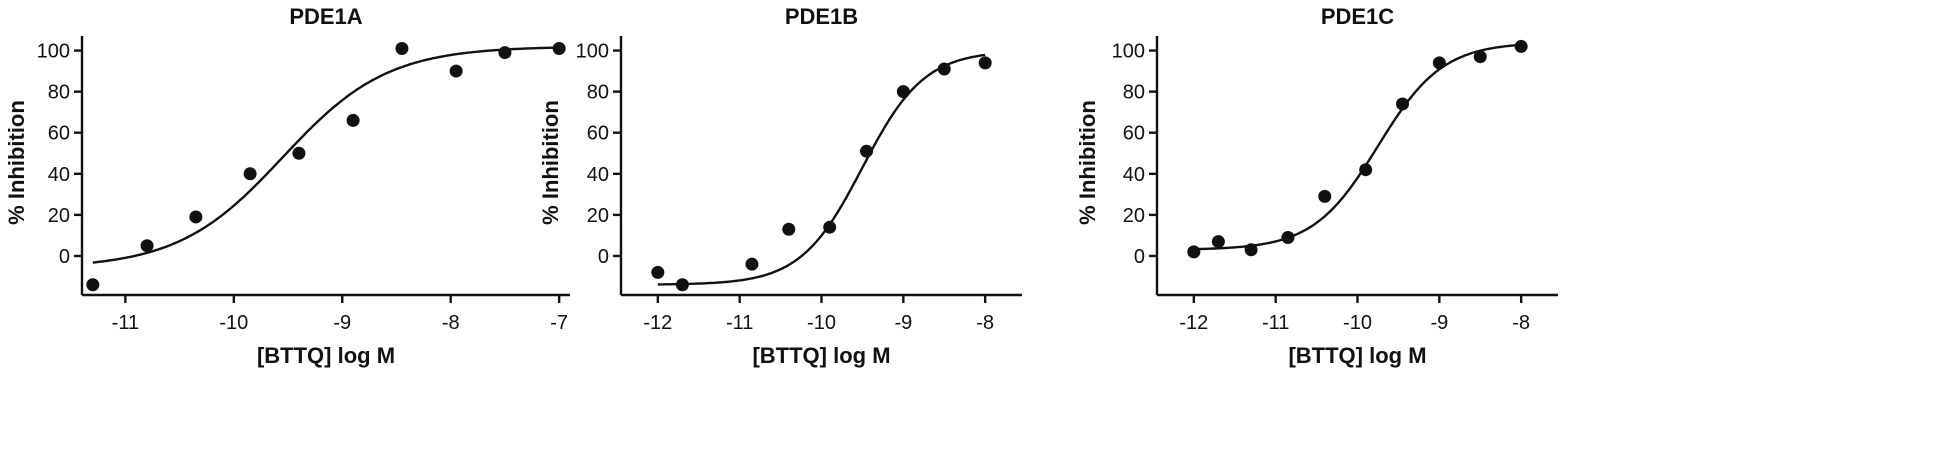 The width and height of the screenshot is (1950, 466). Describe the element at coordinates (559, 323) in the screenshot. I see `x-tick-label: -7` at that location.